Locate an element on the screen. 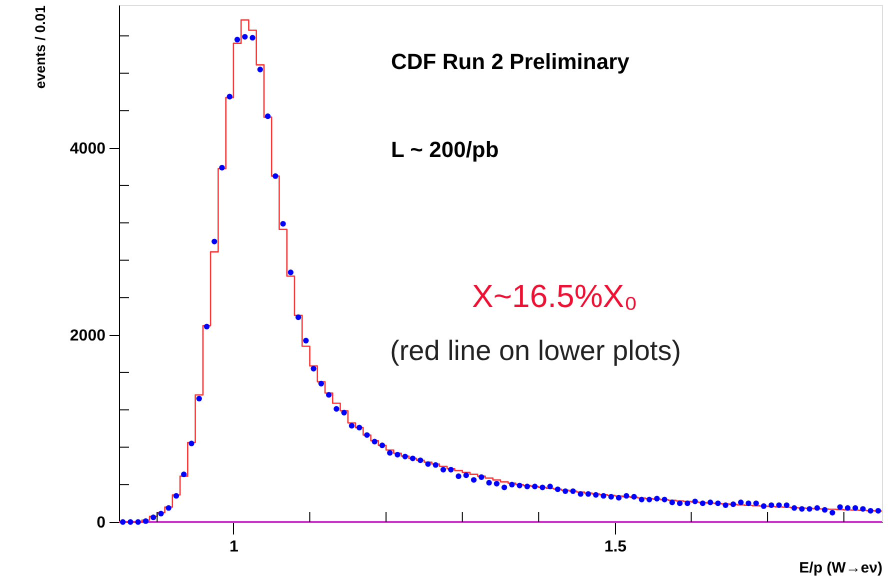 The height and width of the screenshot is (578, 891). annotation: (red line on lower plots) is located at coordinates (536, 350).